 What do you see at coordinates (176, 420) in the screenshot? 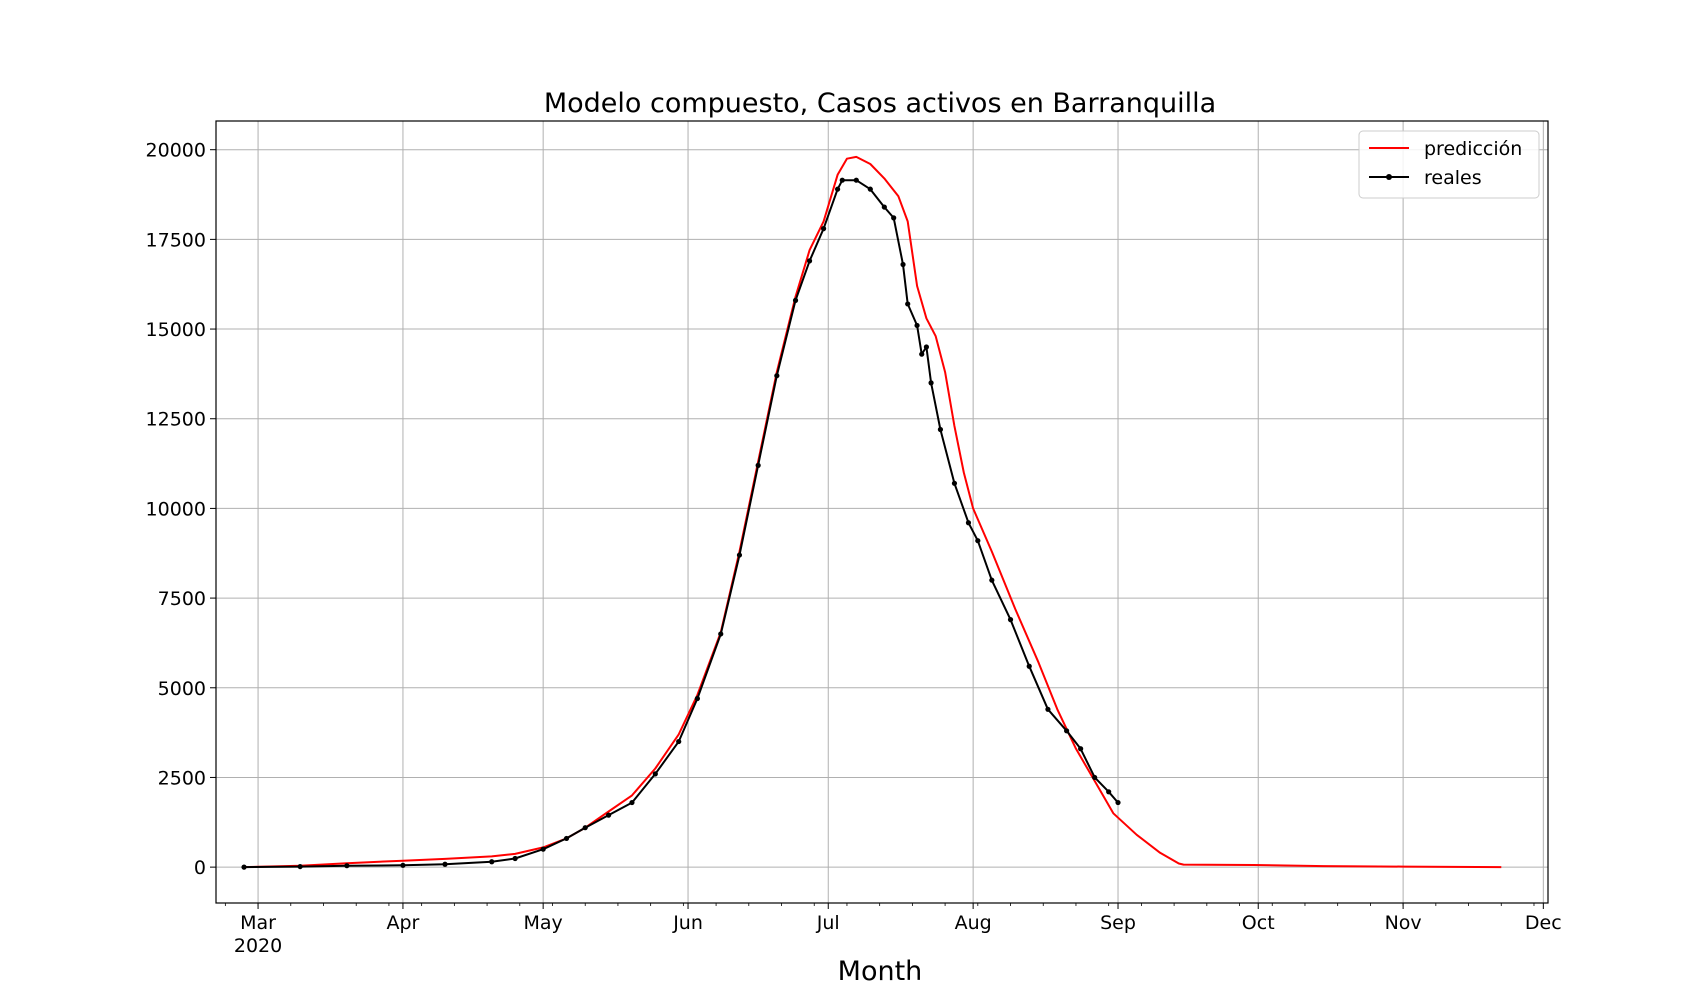
I see `y-tick-label: 12500` at bounding box center [176, 420].